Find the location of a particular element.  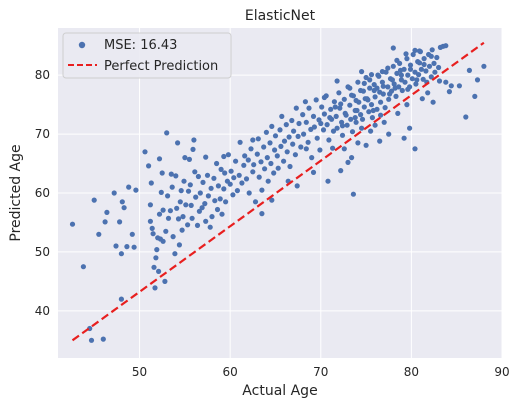

legend: MSE: 16.43 Perfect Prediction is located at coordinates (147, 55).